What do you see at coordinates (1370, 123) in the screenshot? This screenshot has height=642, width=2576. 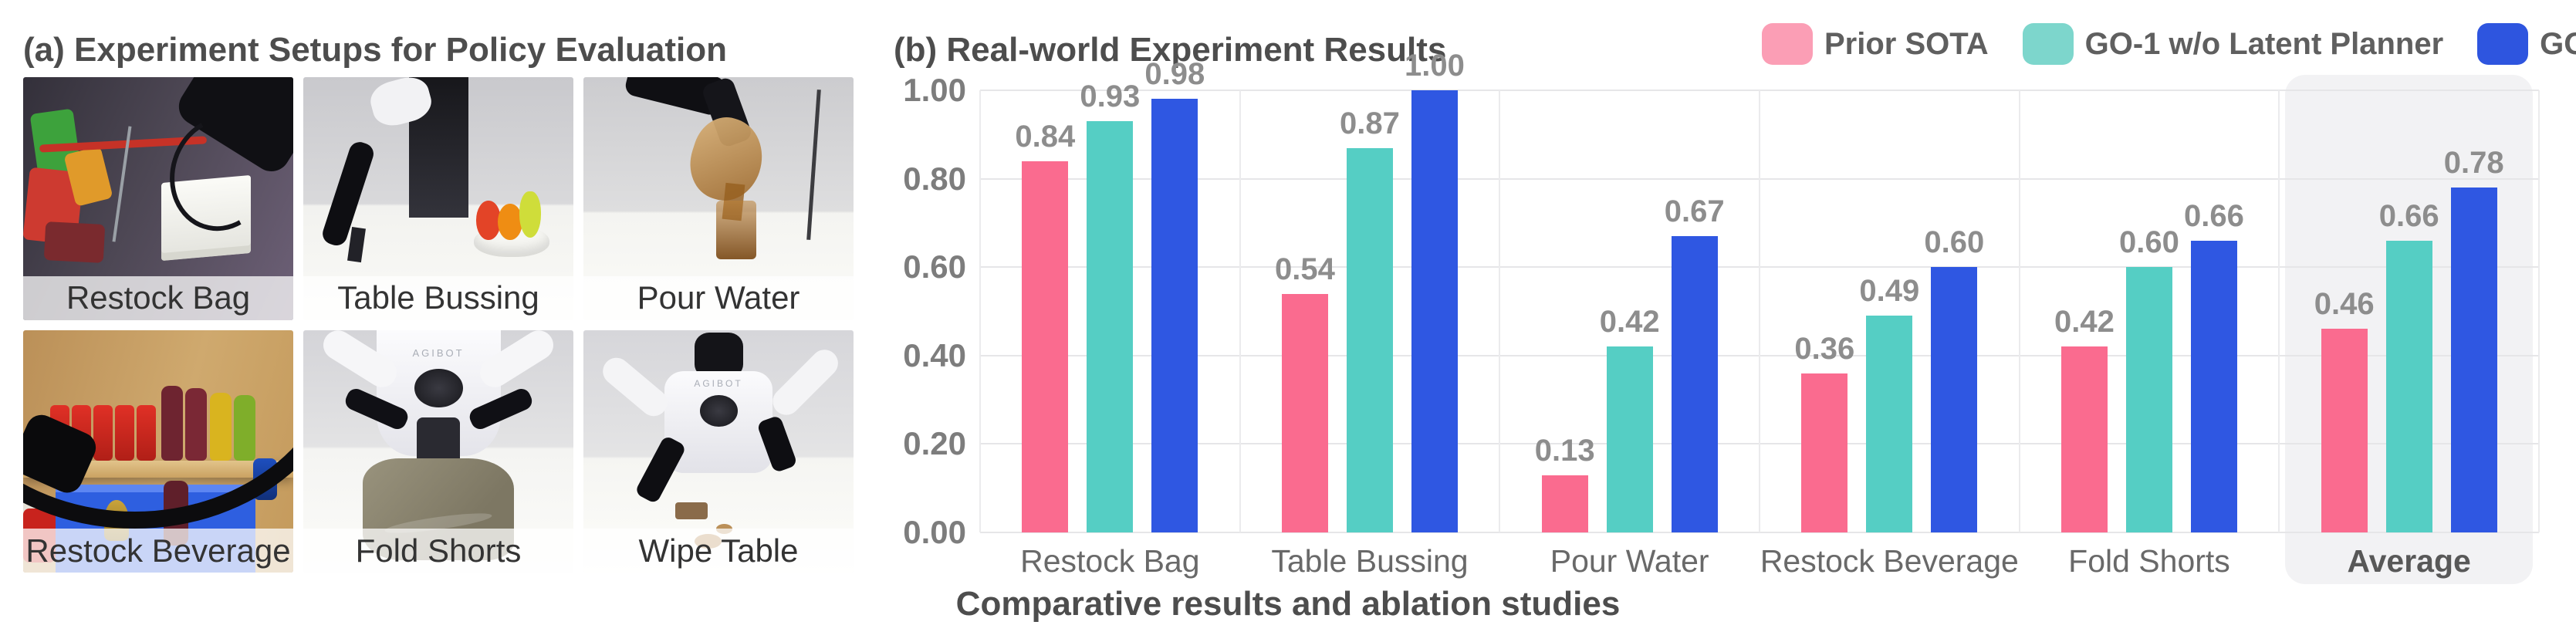 I see `bar-value-label: 0.87` at bounding box center [1370, 123].